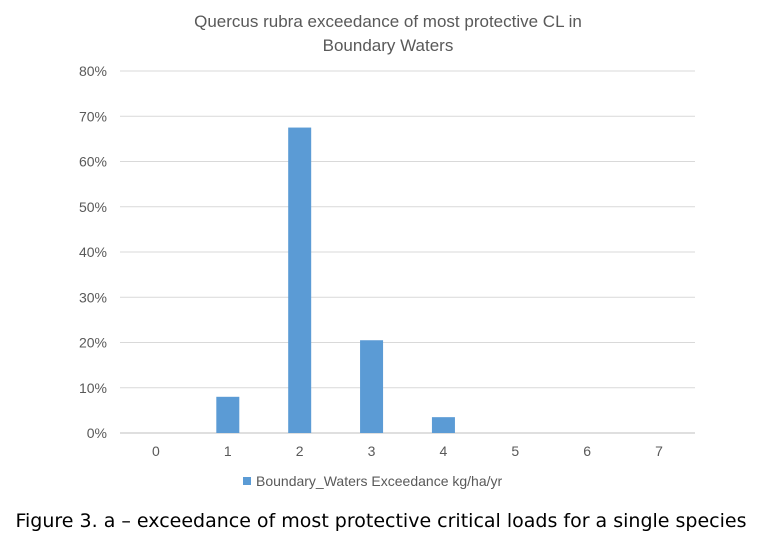 Image resolution: width=762 pixels, height=547 pixels. What do you see at coordinates (300, 451) in the screenshot?
I see `x-tick-label: 2` at bounding box center [300, 451].